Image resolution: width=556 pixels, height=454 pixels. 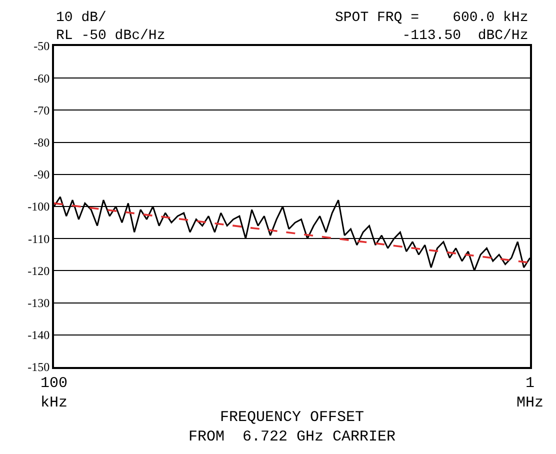 What do you see at coordinates (292, 427) in the screenshot?
I see `x-axis-title: FREQUENCY OFFSET FROM 6.722 GHz CARRIER` at bounding box center [292, 427].